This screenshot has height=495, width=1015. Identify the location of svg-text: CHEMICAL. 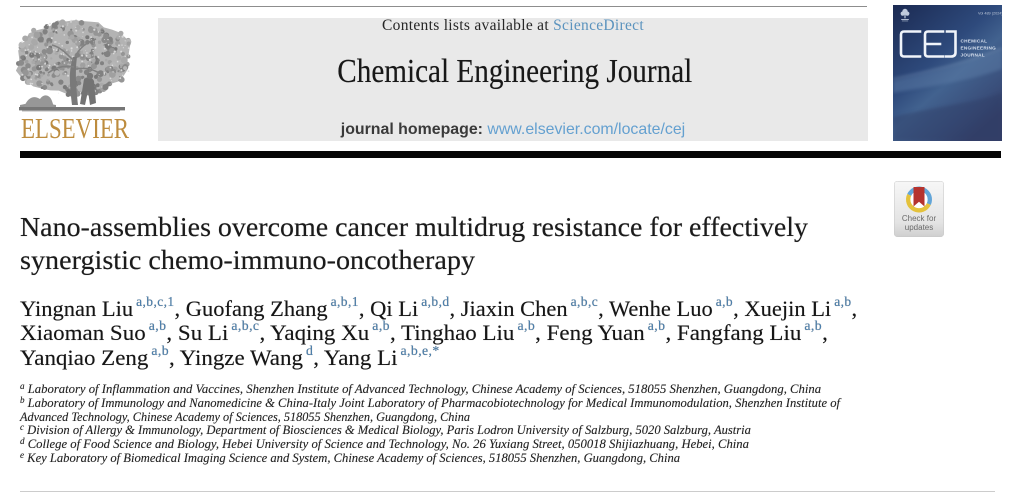
(974, 41).